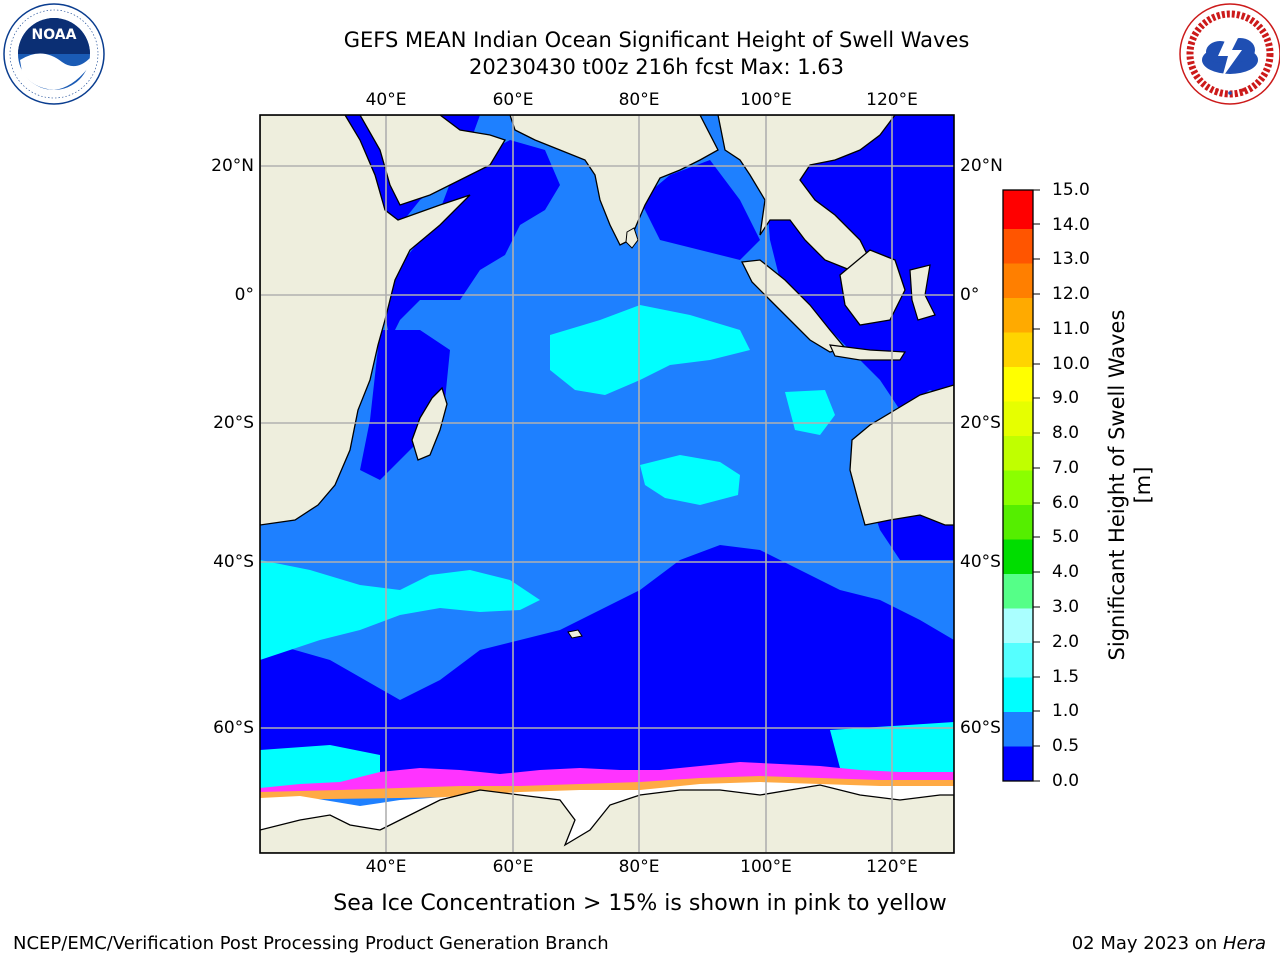 This screenshot has width=1280, height=960. Describe the element at coordinates (766, 867) in the screenshot. I see `lon-tick-bottom: 100°E` at that location.